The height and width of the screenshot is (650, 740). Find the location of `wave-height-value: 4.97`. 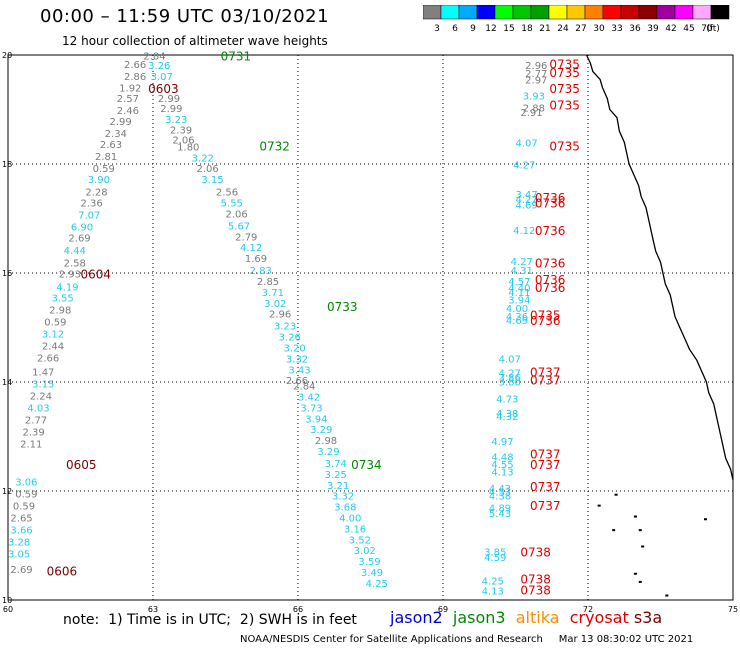

wave-height-value: 4.97 is located at coordinates (502, 442).